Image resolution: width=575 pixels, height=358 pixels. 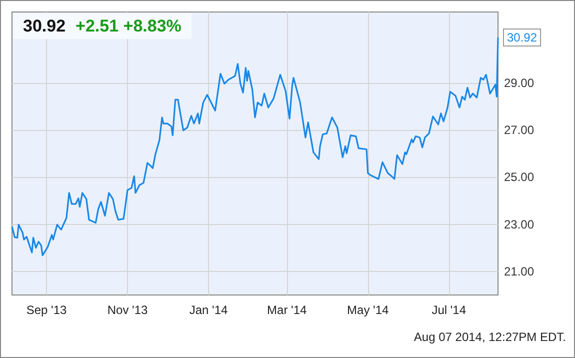 I want to click on y-tick-label: 23.00, so click(x=519, y=224).